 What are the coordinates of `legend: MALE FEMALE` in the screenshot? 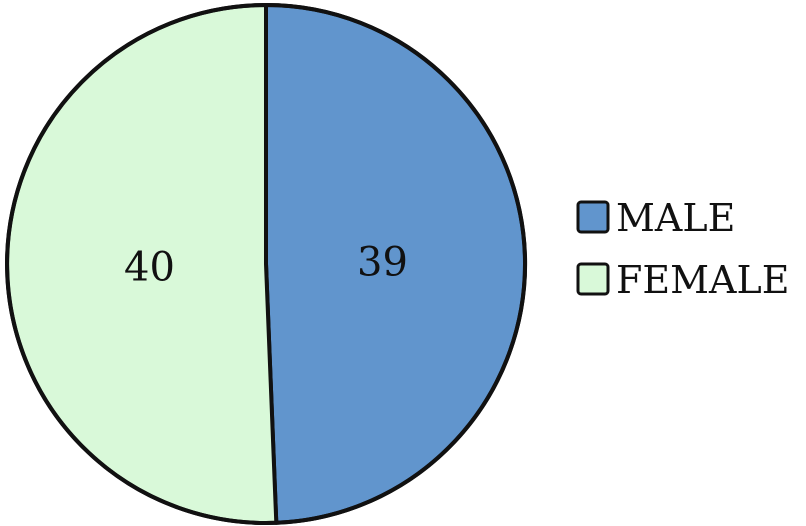 It's located at (682, 249).